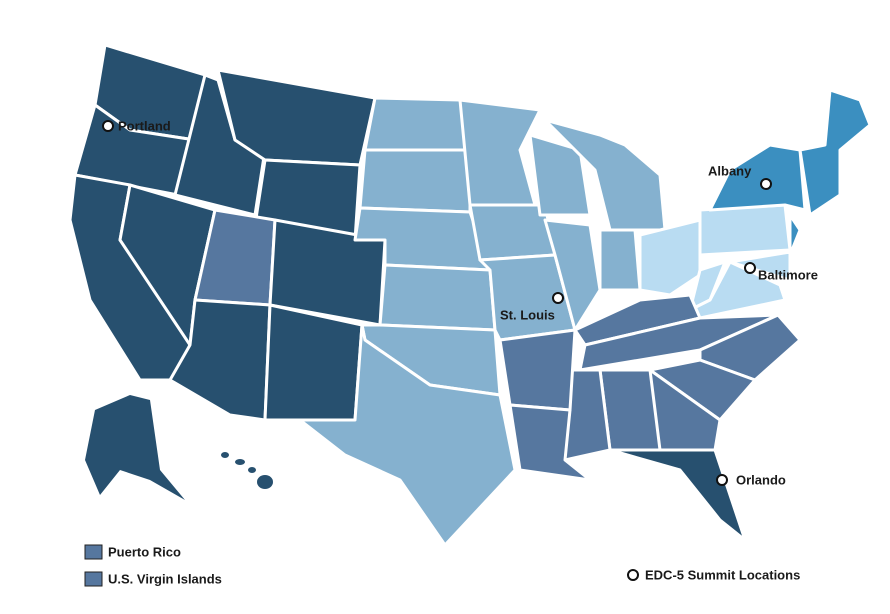  What do you see at coordinates (527, 314) in the screenshot?
I see `city-label: St. Louis` at bounding box center [527, 314].